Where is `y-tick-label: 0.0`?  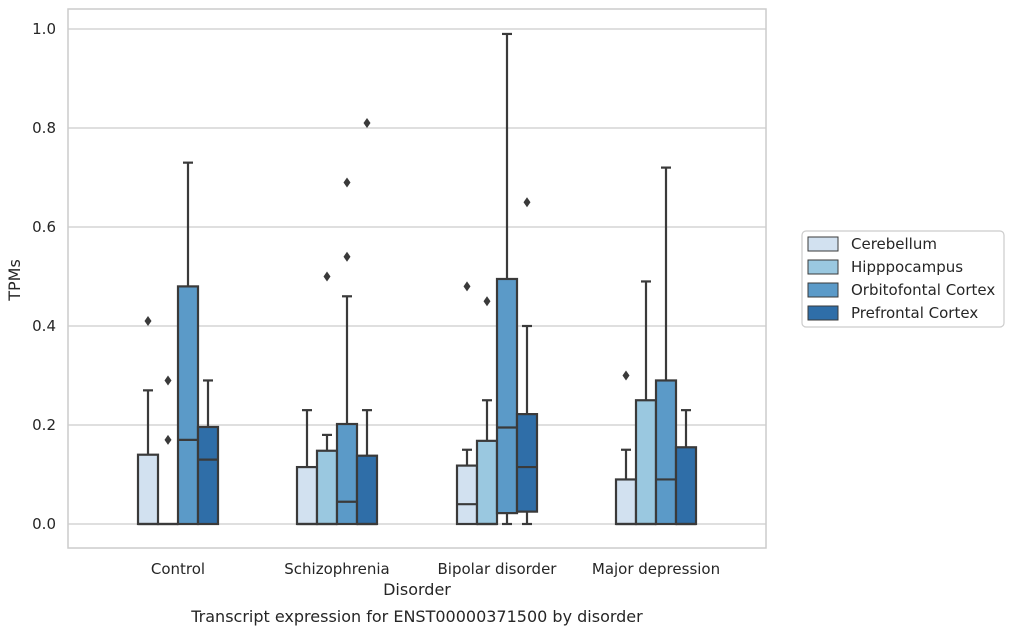
y-tick-label: 0.0 is located at coordinates (44, 524).